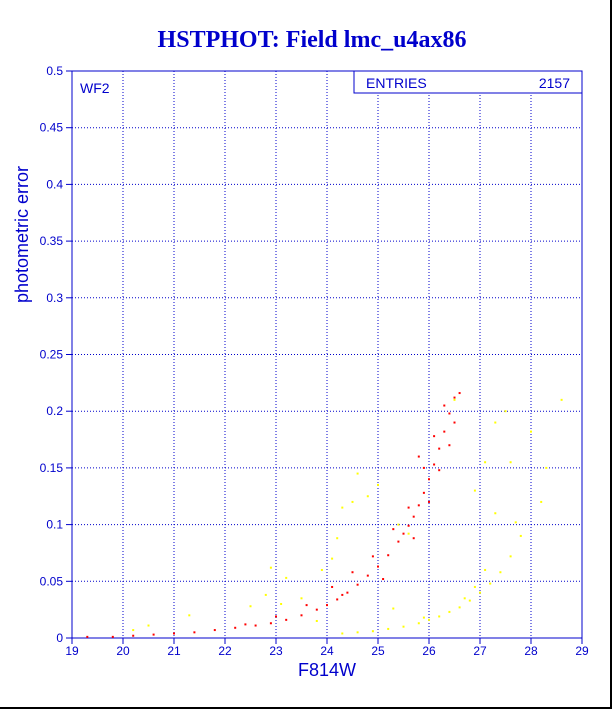 The width and height of the screenshot is (612, 709). I want to click on x-axis-label: F814W, so click(327, 670).